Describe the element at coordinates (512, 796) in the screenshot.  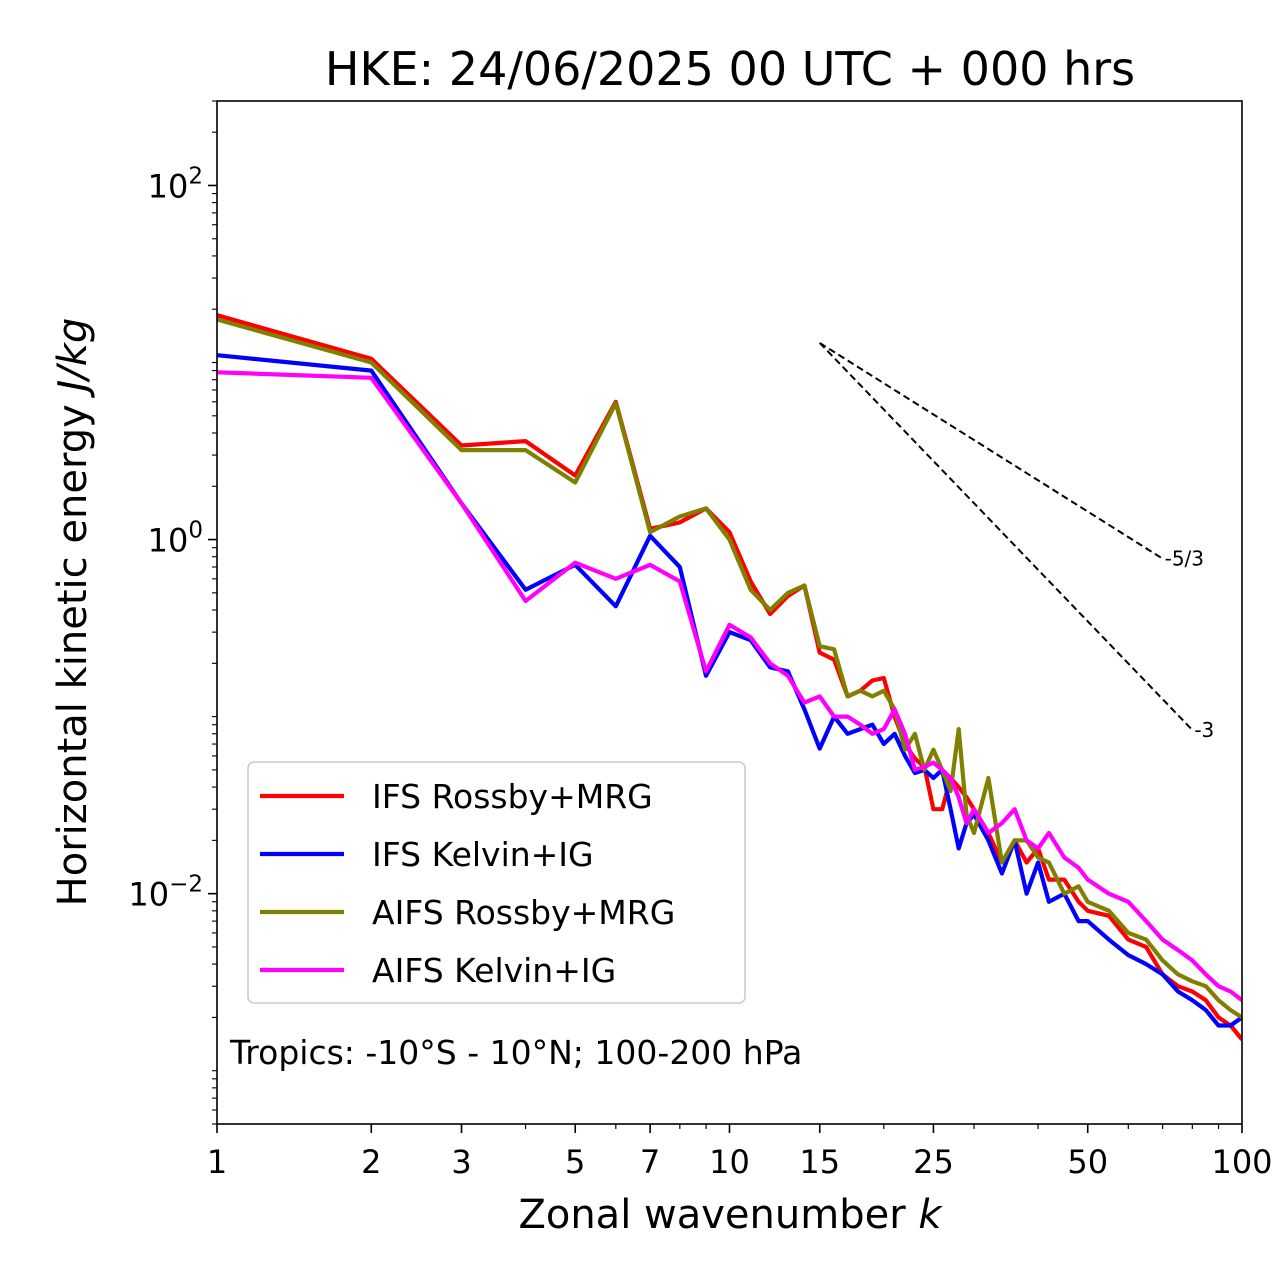
I see `legend-label-1: IFS Rossby+MRG` at that location.